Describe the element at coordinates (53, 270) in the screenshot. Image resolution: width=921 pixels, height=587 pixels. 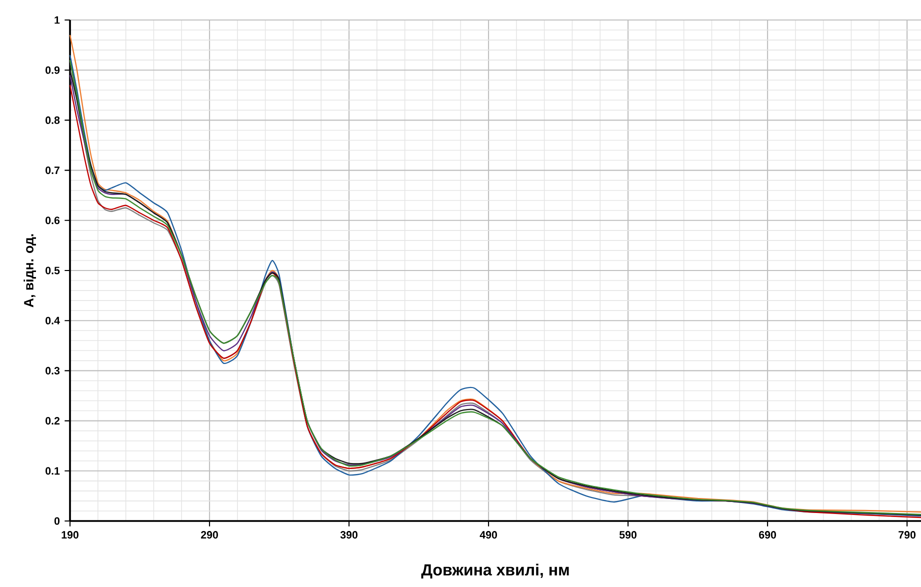
I see `y-tick-label: 0.5` at that location.